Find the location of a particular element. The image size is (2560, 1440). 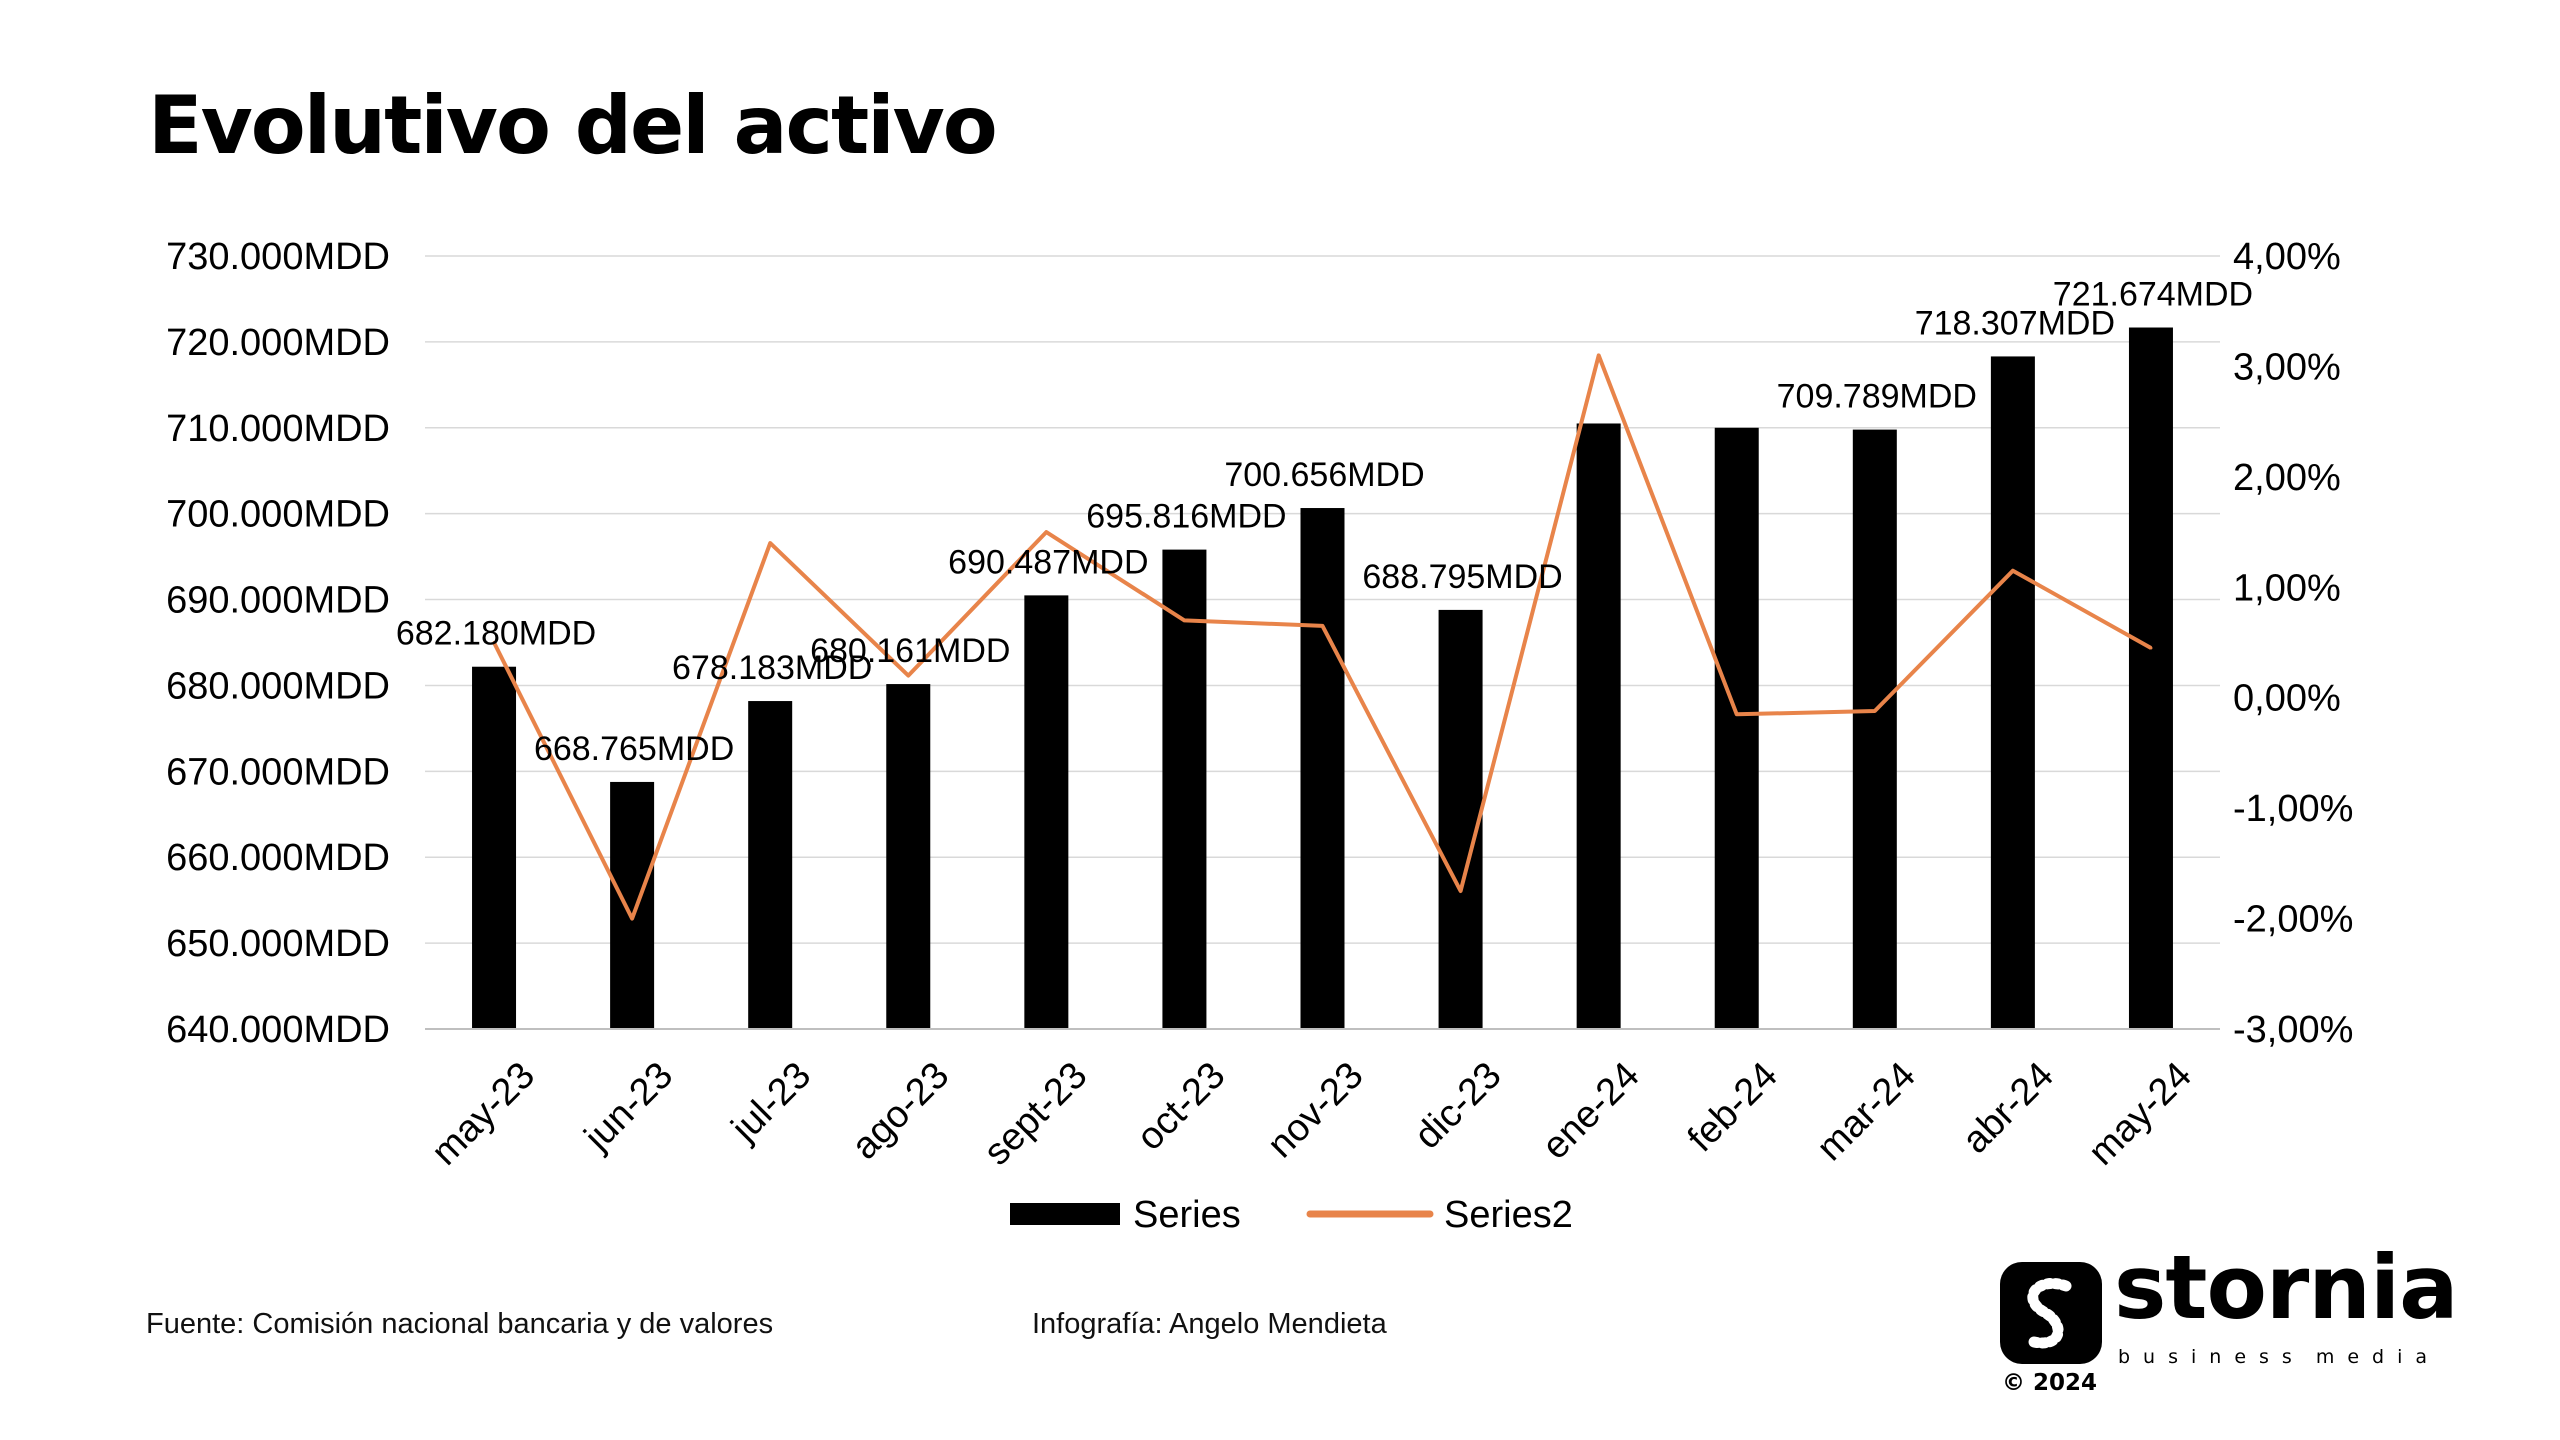

x-axis-tick-label: abr-24 is located at coordinates (2008, 1107).